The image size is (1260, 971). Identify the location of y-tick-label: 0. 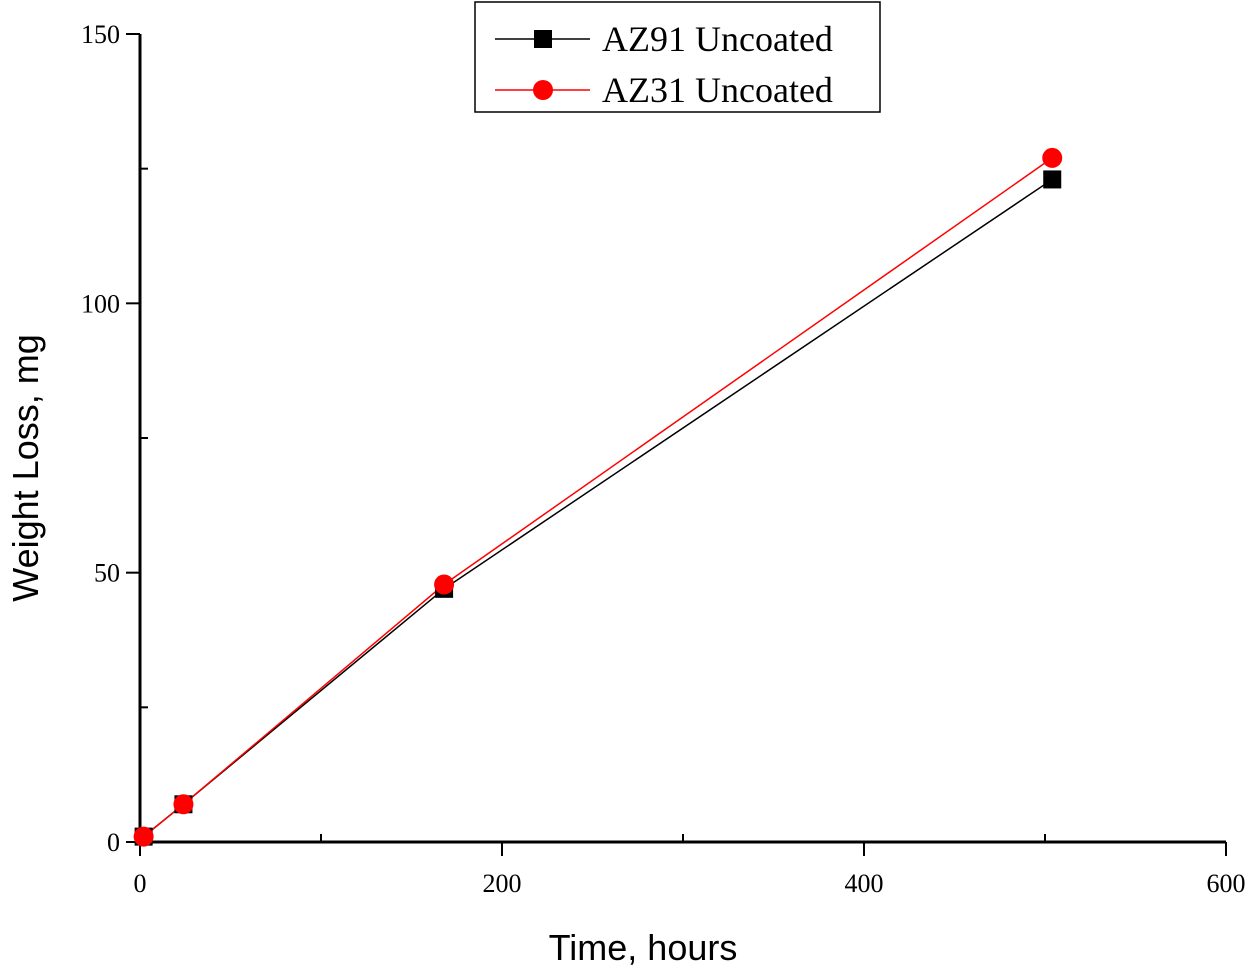
(113, 842).